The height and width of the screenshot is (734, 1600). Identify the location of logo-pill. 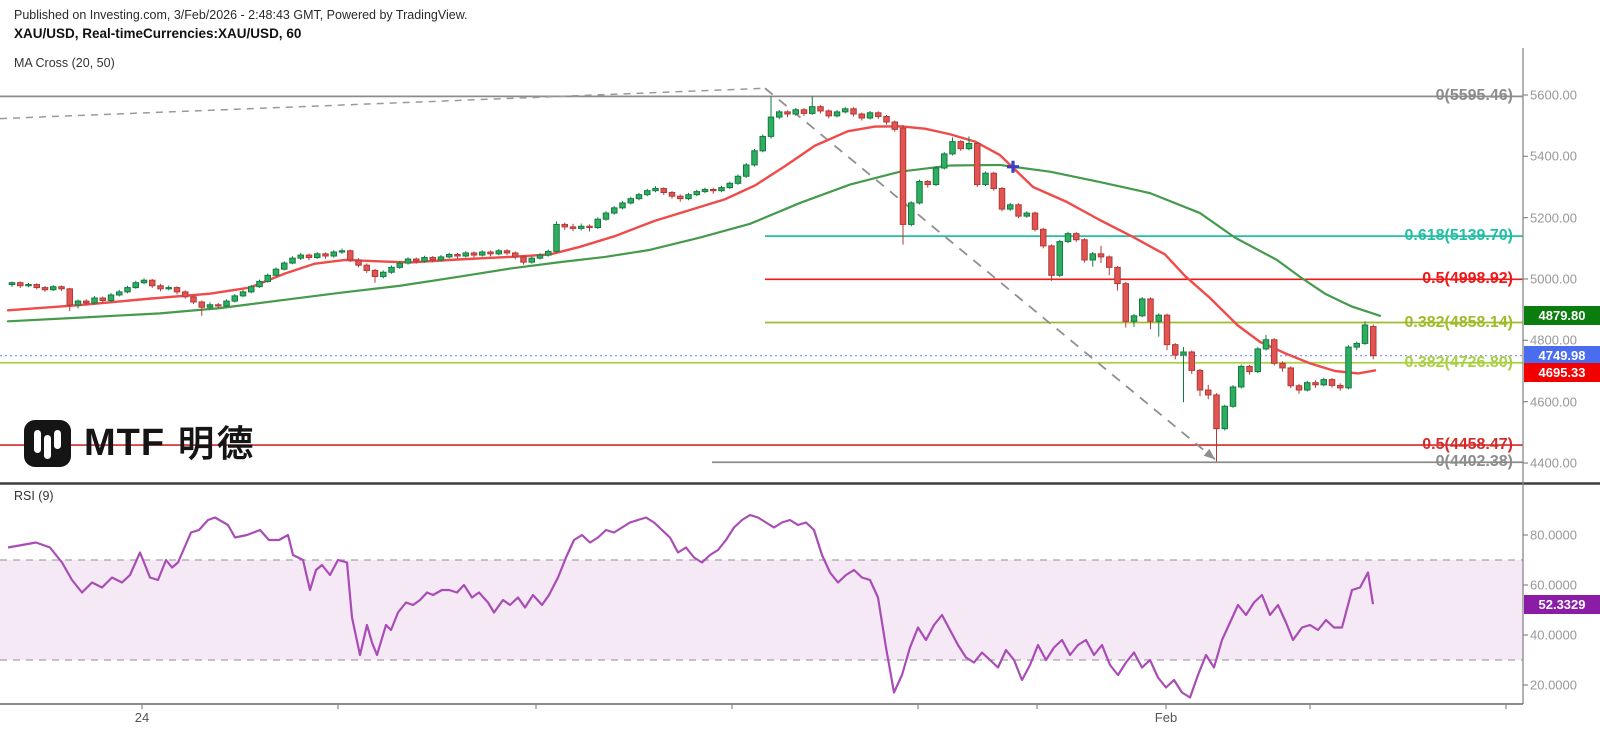
(47, 447).